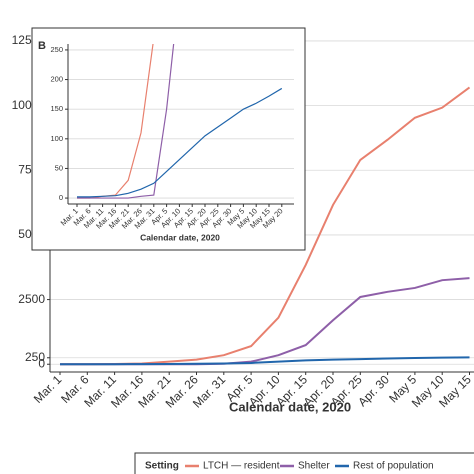  I want to click on legend-title: Setting, so click(162, 466).